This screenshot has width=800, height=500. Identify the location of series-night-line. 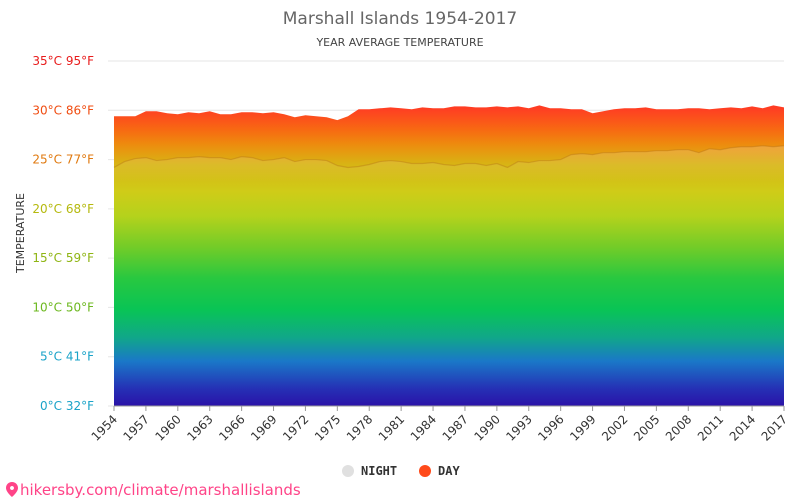
(449, 157).